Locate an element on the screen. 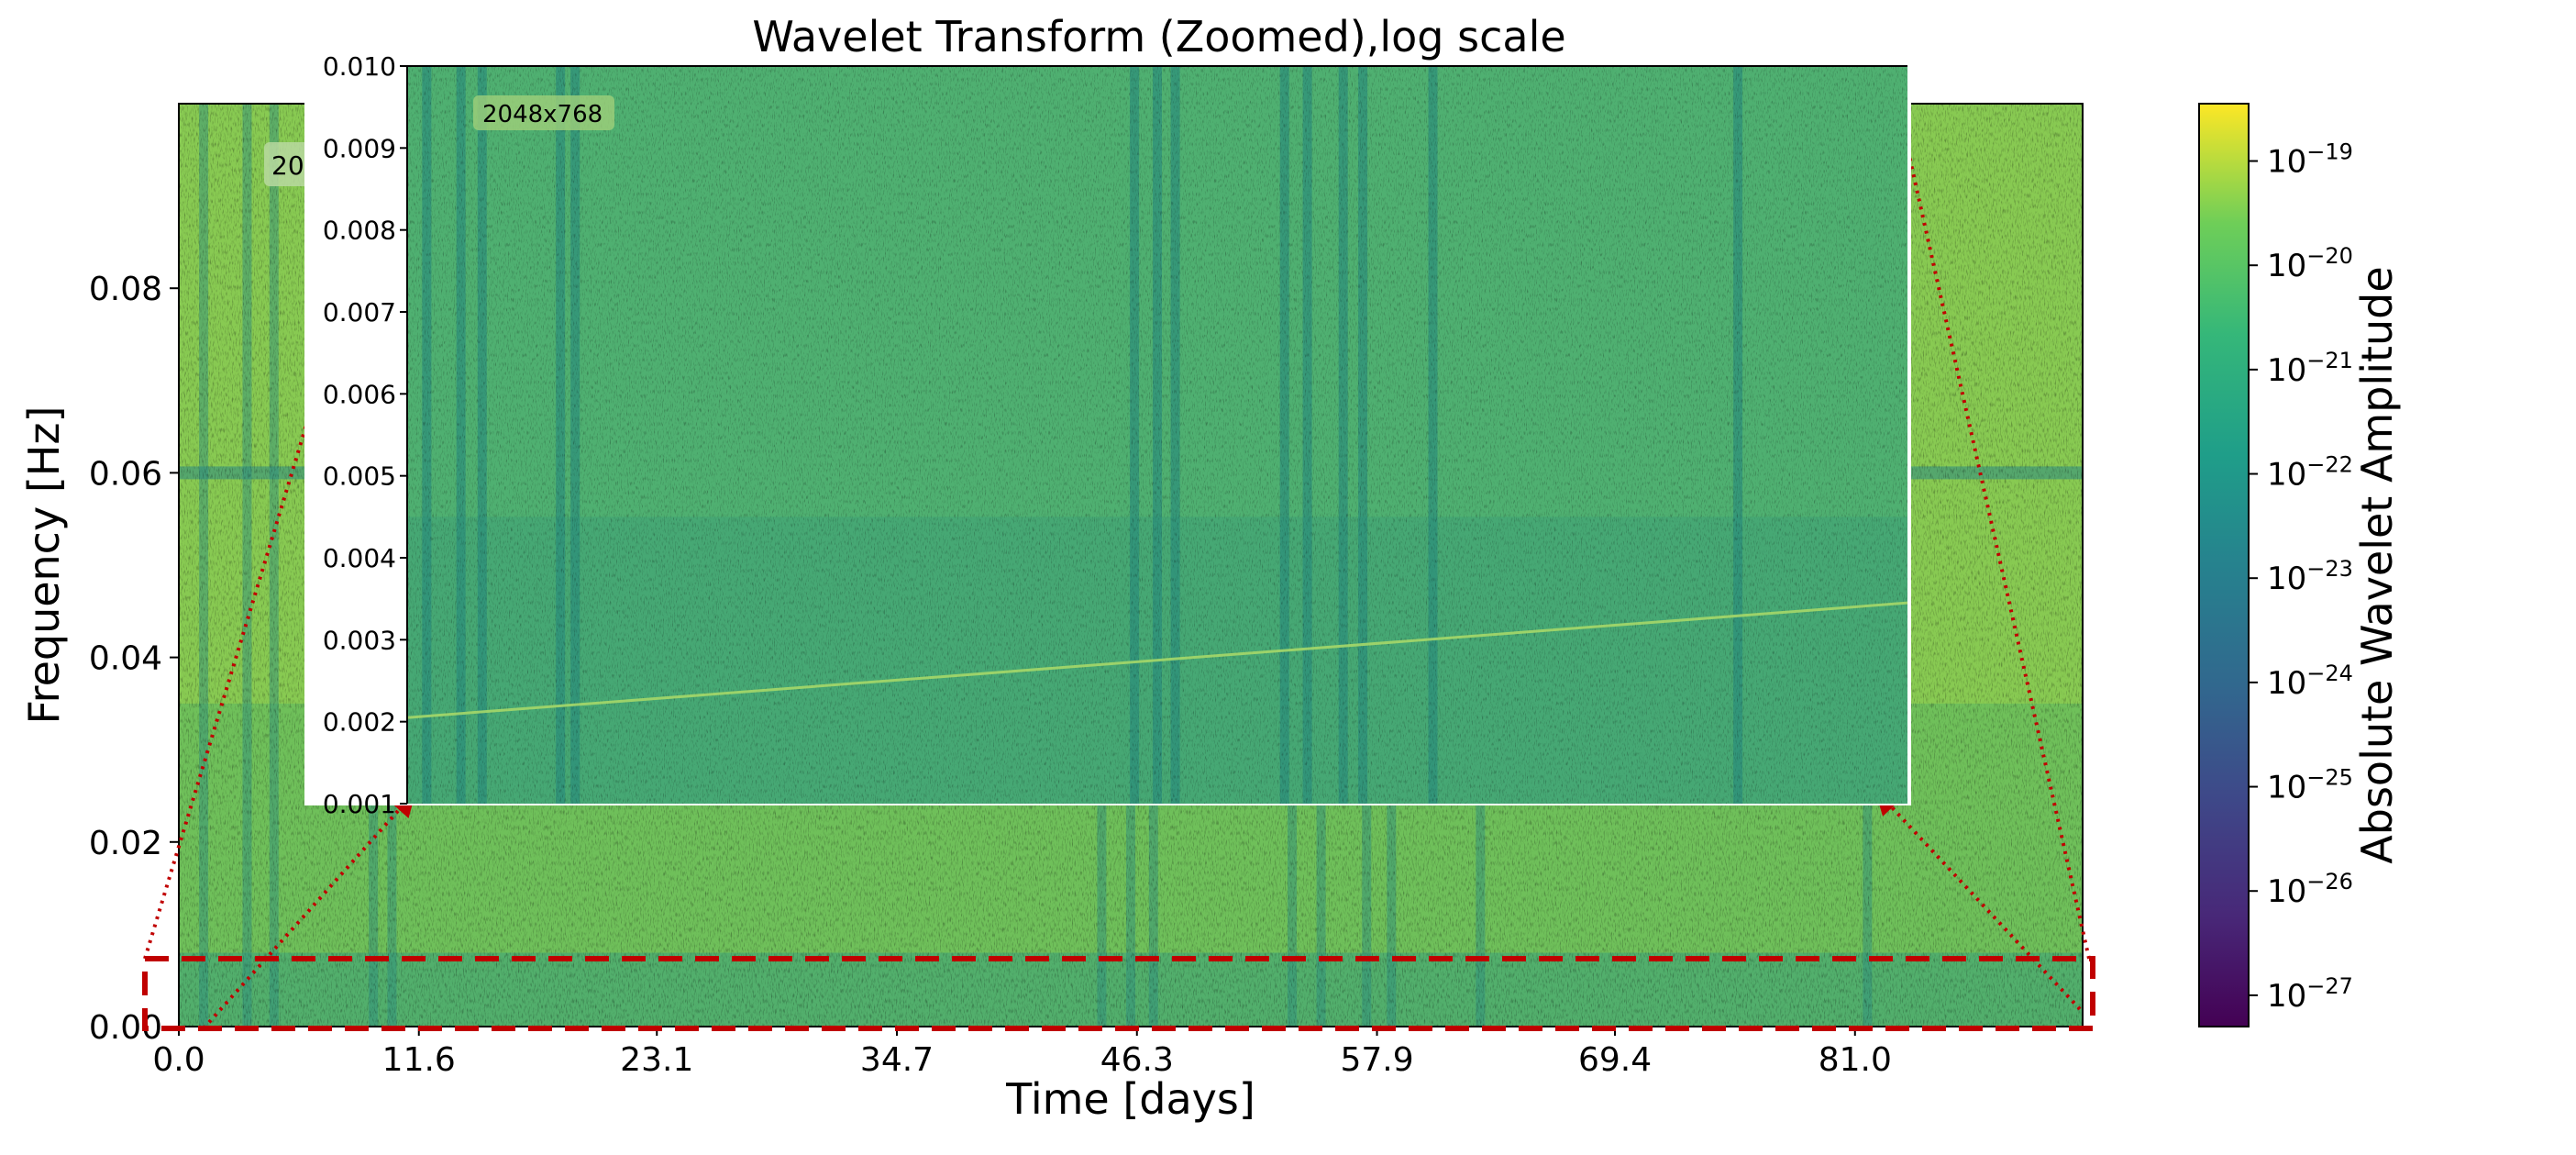 The height and width of the screenshot is (1155, 2576). inset-badge-text: 2048x768 is located at coordinates (542, 115).